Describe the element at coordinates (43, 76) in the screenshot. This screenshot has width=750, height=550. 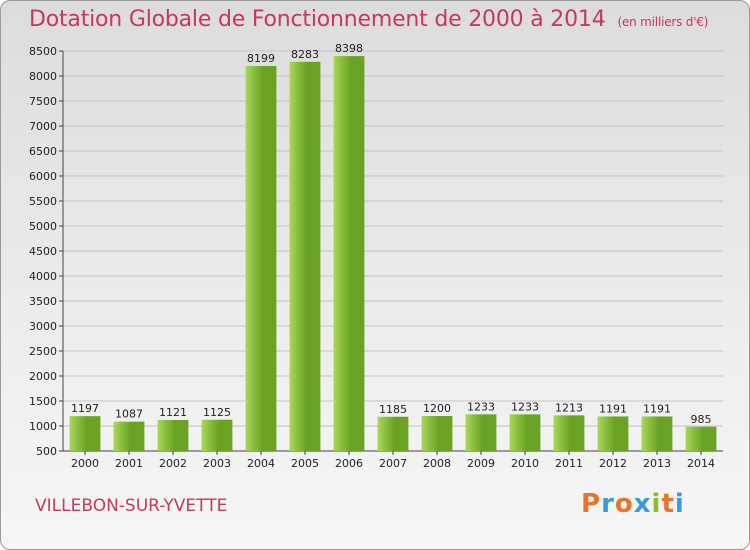
I see `y-tick-label: 8000` at that location.